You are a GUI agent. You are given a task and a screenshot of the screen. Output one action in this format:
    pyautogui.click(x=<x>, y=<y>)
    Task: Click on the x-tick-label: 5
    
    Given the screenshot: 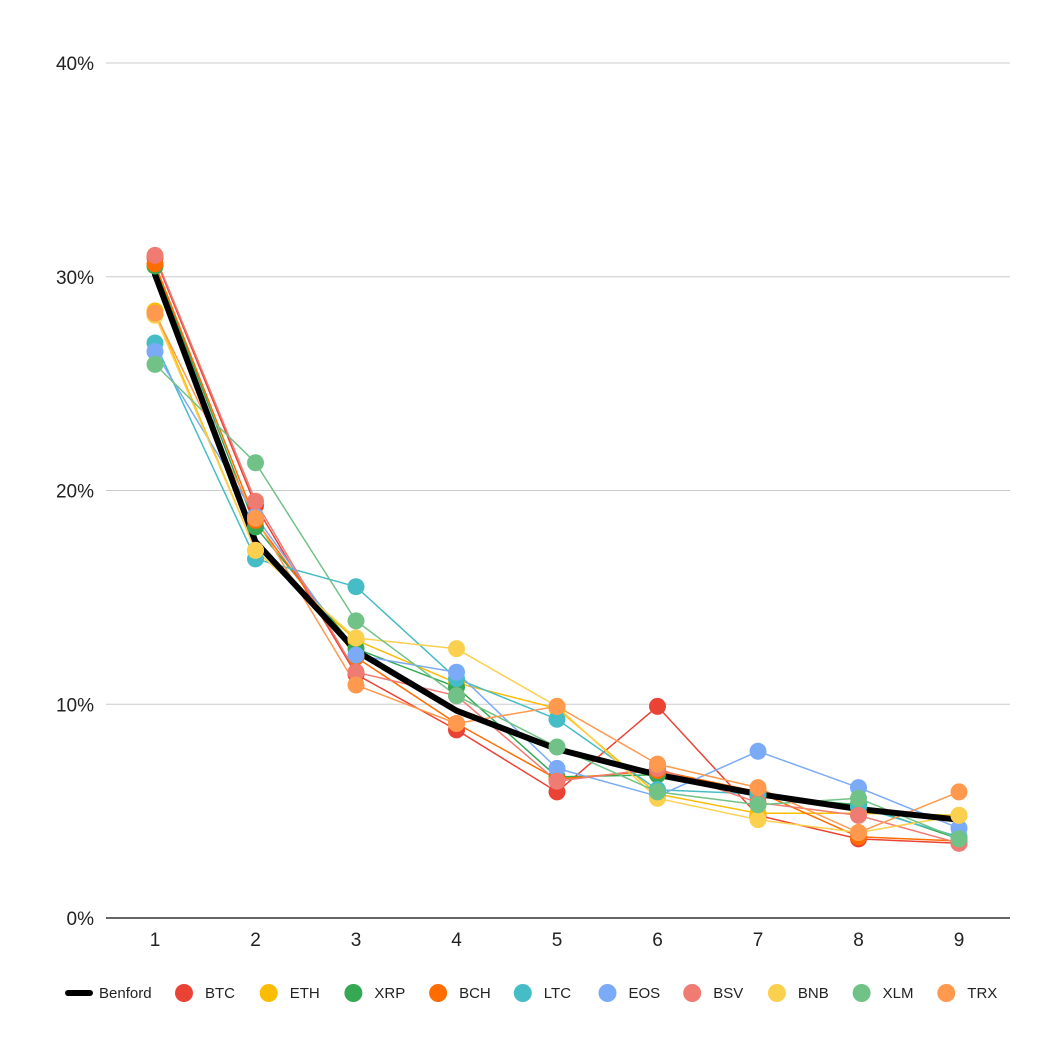 What is the action you would take?
    pyautogui.click(x=557, y=940)
    